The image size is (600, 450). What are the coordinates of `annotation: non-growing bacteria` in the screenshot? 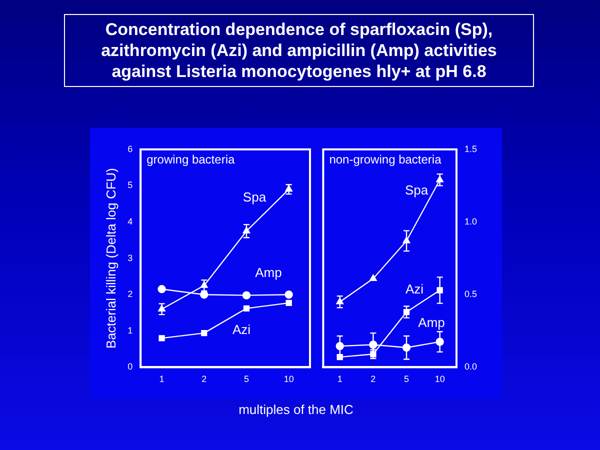 It's located at (385, 159).